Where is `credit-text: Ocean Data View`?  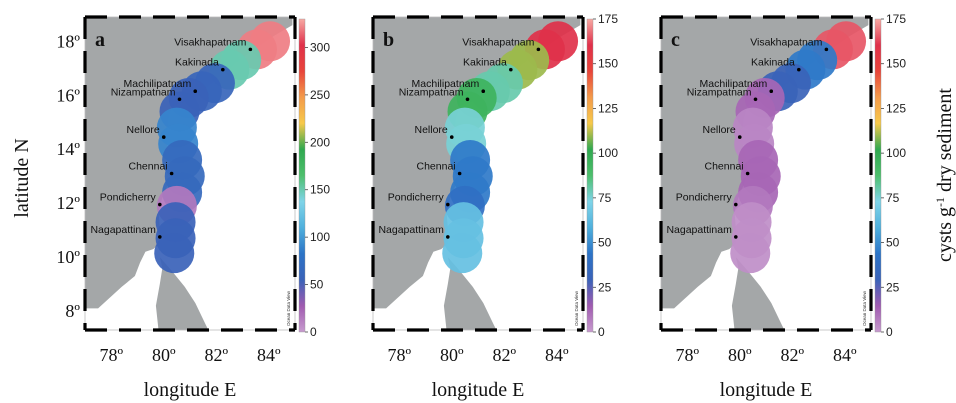 credit-text: Ocean Data View is located at coordinates (576, 308).